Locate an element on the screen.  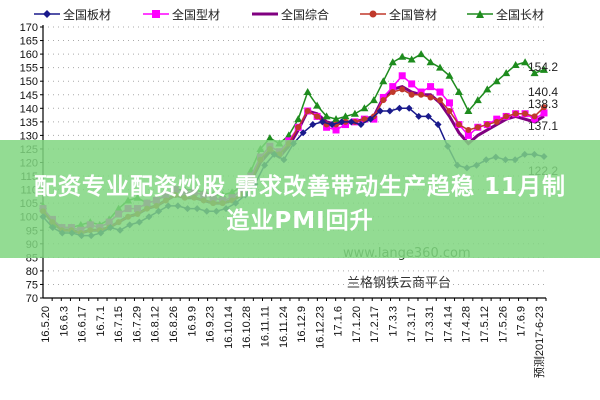
diamond-line-icon is located at coordinates (47, 14).